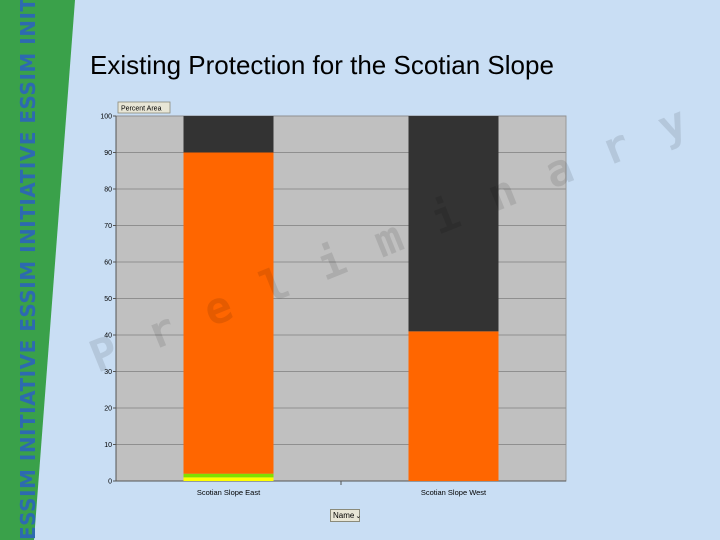  What do you see at coordinates (108, 336) in the screenshot?
I see `y-tick-label: 40` at bounding box center [108, 336].